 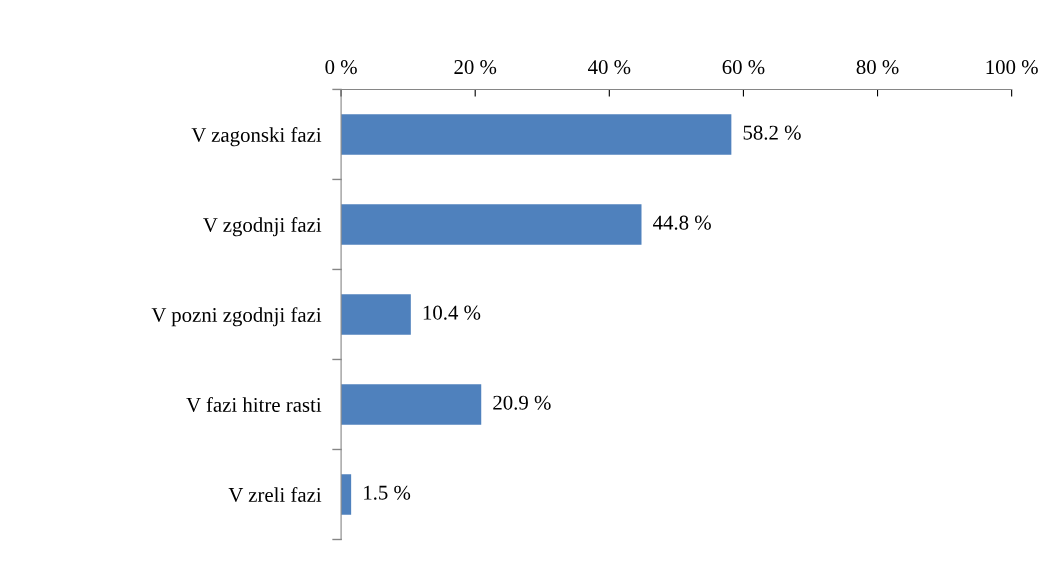 I want to click on data-label: 10.4 %, so click(x=452, y=312).